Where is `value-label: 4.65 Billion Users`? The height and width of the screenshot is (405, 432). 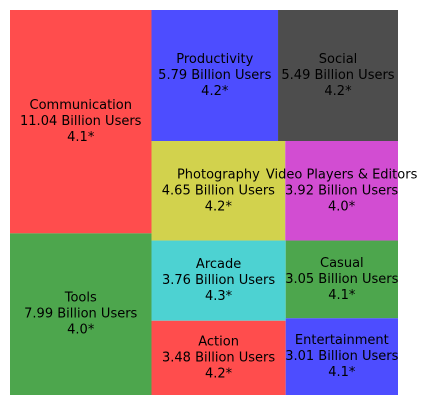 value-label: 4.65 Billion Users is located at coordinates (218, 190).